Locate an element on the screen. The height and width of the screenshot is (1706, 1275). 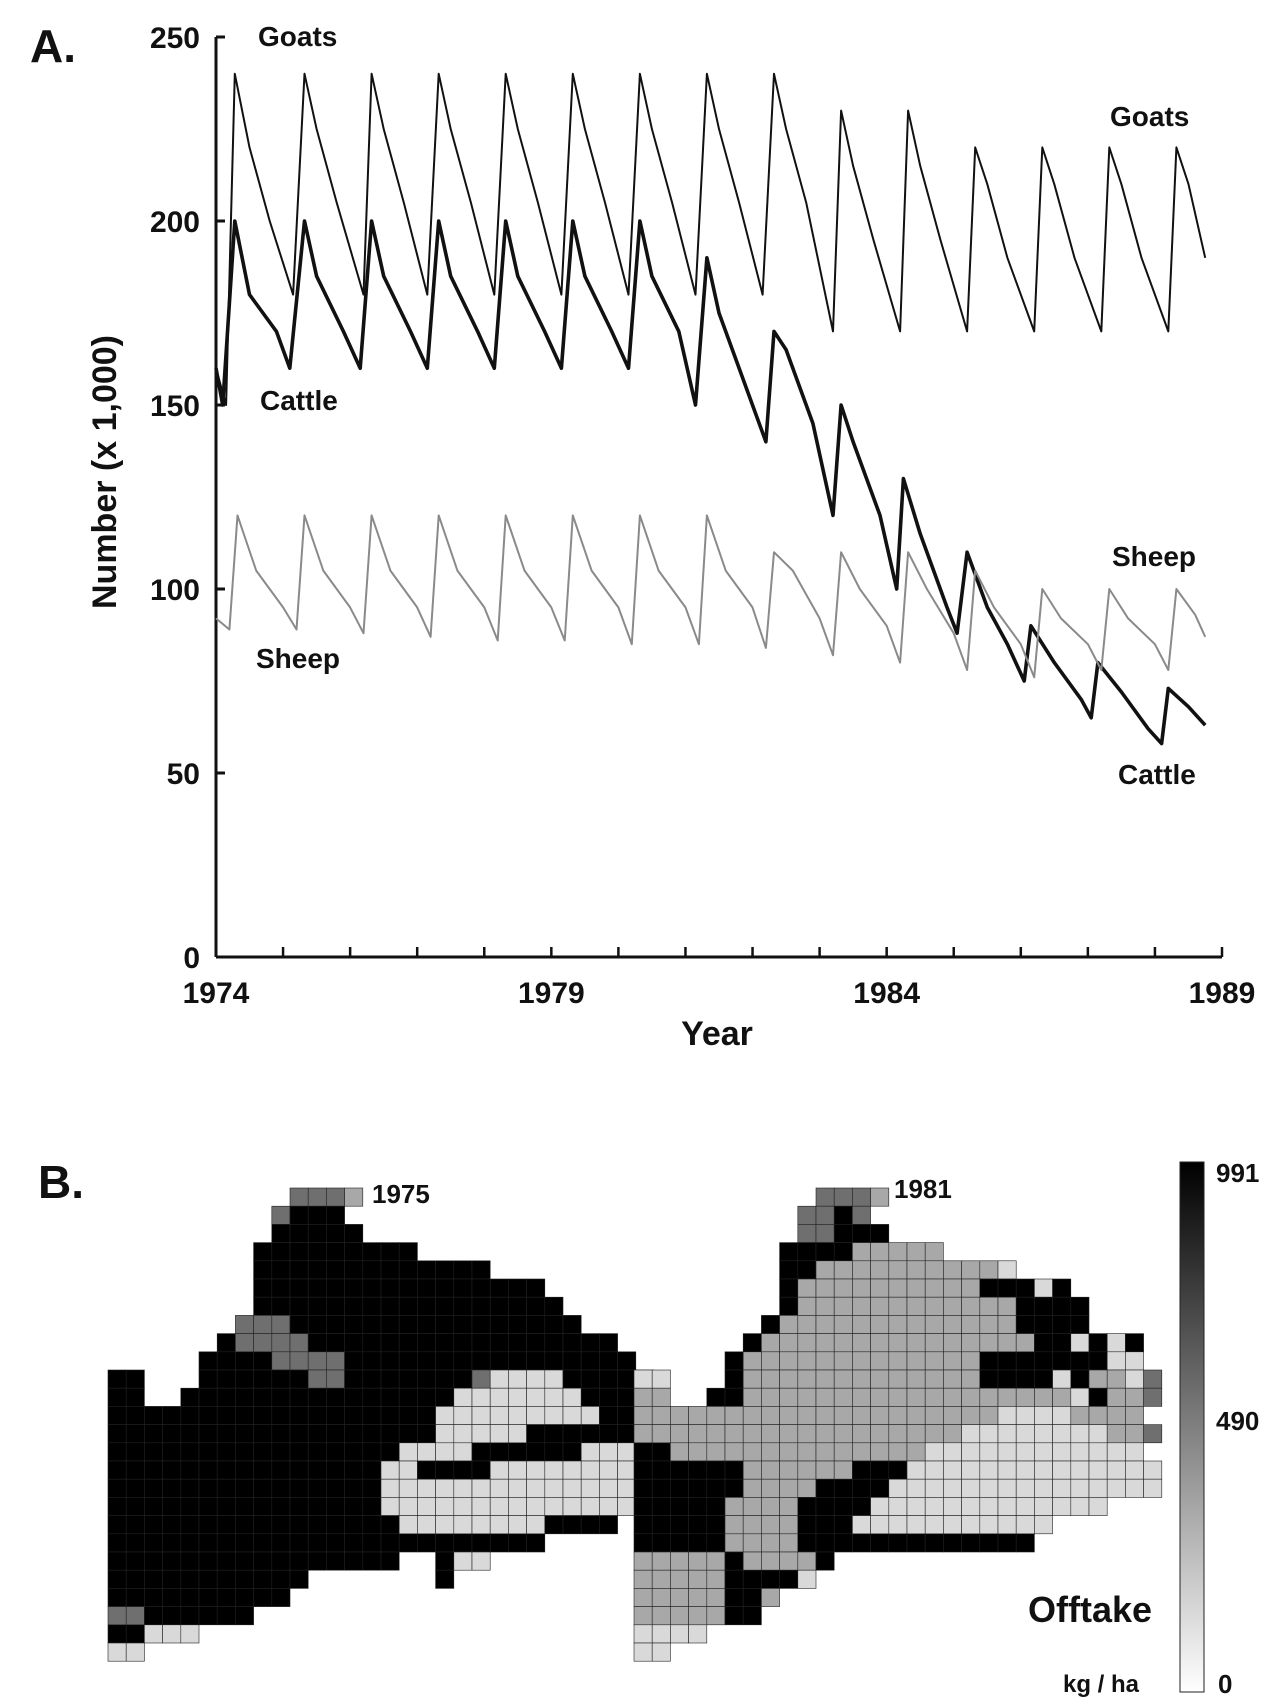
panel-b-letter: B. is located at coordinates (61, 1182).